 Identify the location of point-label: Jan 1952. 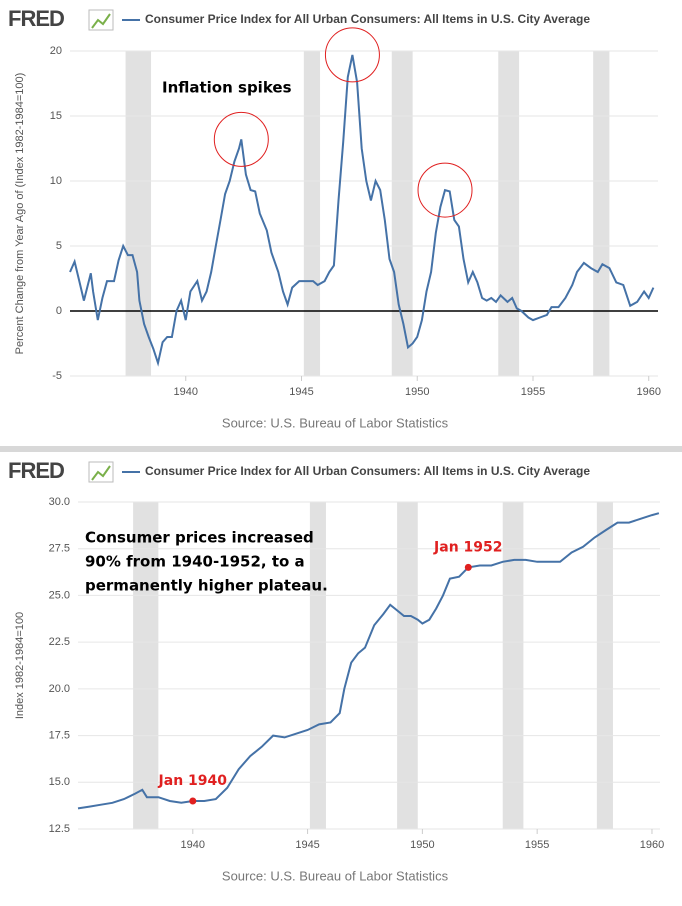
(467, 547).